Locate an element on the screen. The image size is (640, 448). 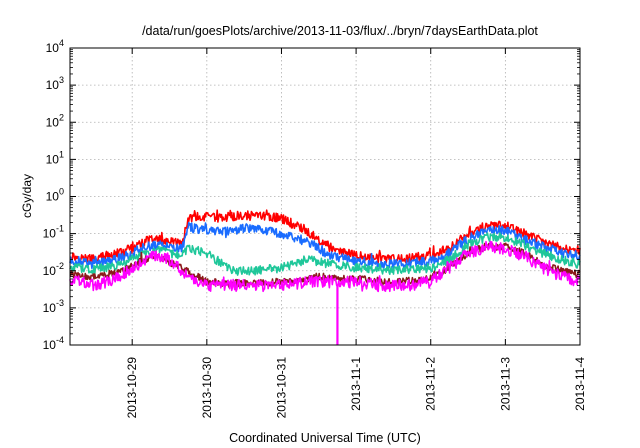
x-tick-label: 2013-11-1 is located at coordinates (356, 384).